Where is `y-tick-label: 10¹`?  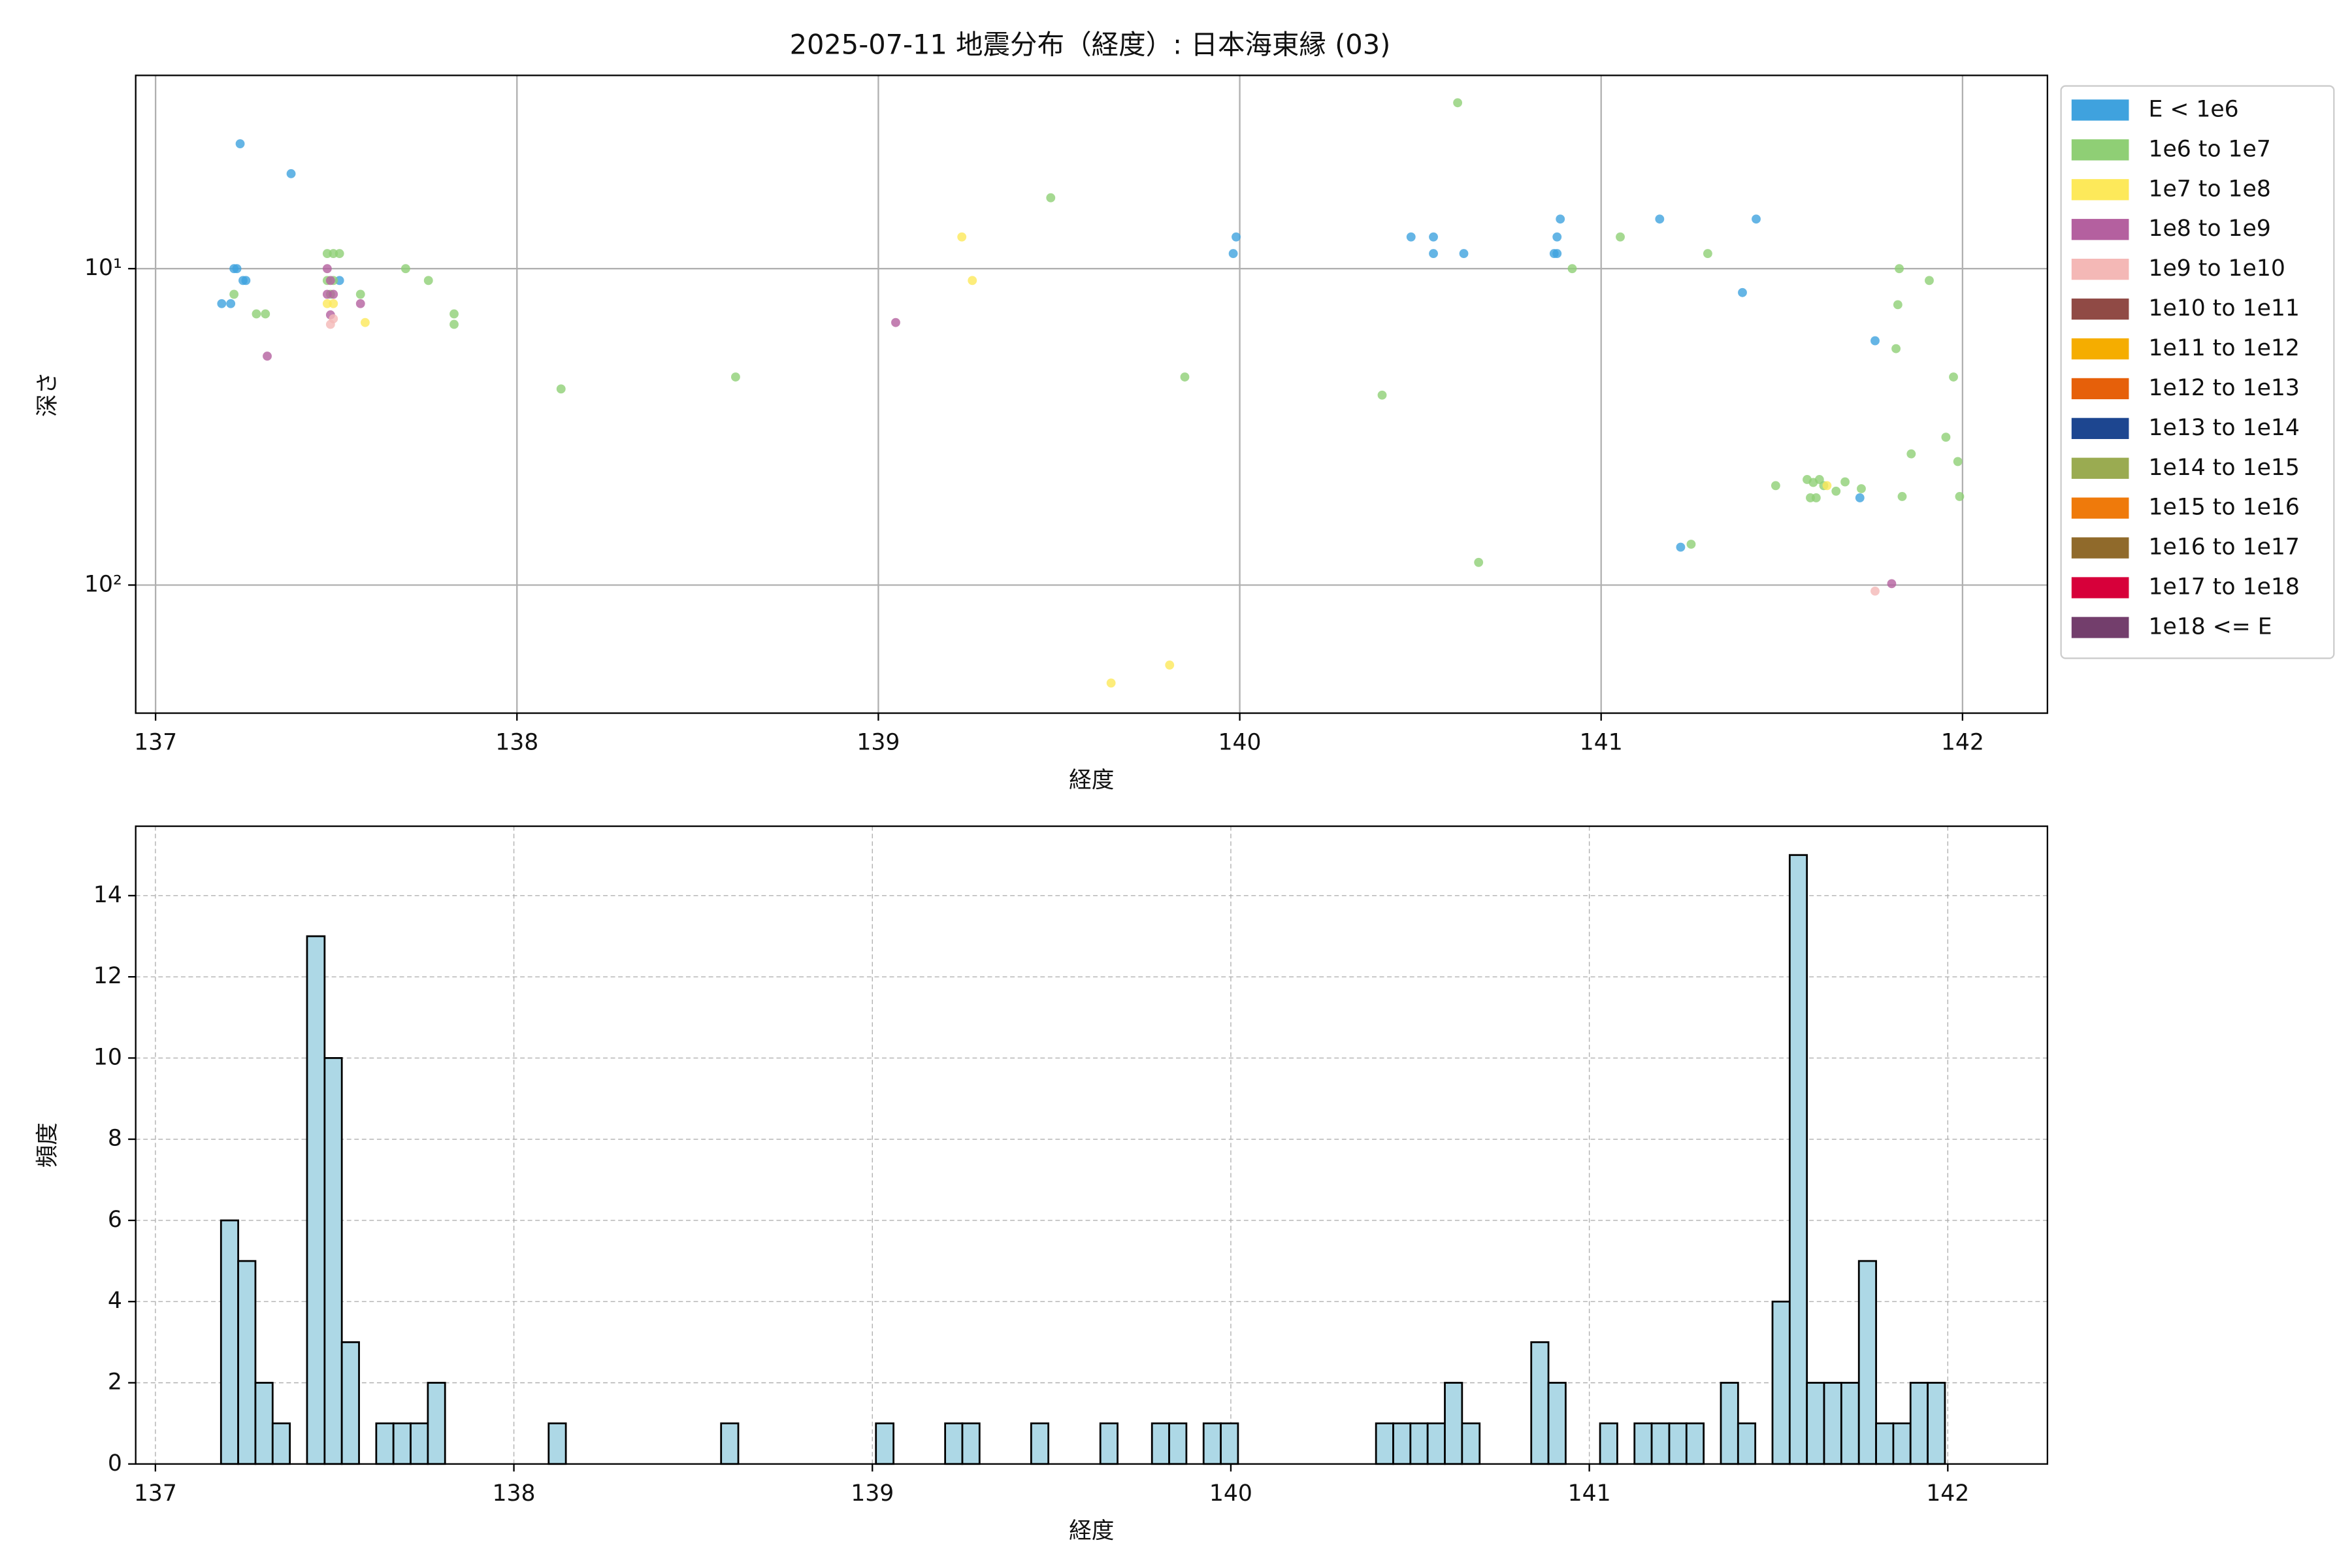 y-tick-label: 10¹ is located at coordinates (103, 268).